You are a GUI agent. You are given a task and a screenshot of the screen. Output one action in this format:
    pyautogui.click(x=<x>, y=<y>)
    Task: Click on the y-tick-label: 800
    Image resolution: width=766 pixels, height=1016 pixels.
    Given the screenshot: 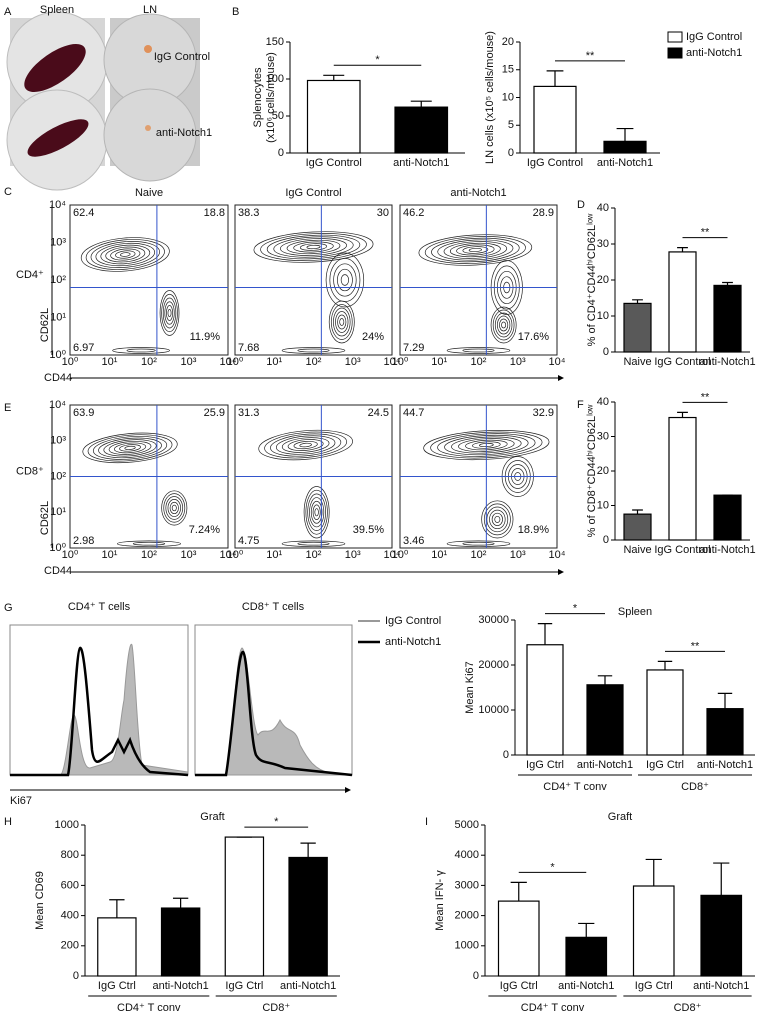 What is the action you would take?
    pyautogui.click(x=70, y=855)
    